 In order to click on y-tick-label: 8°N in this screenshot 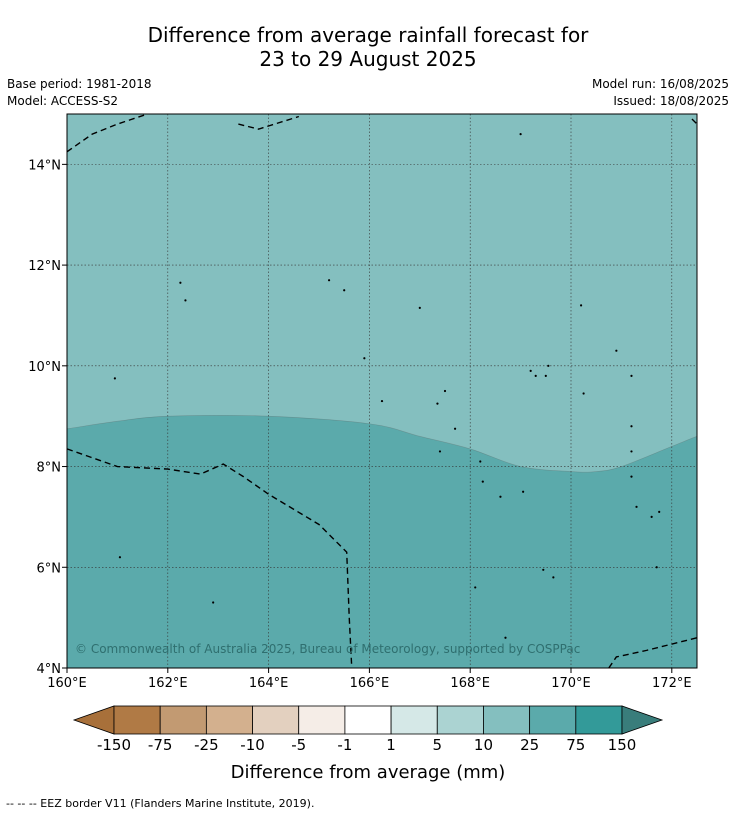, I will do `click(49, 468)`.